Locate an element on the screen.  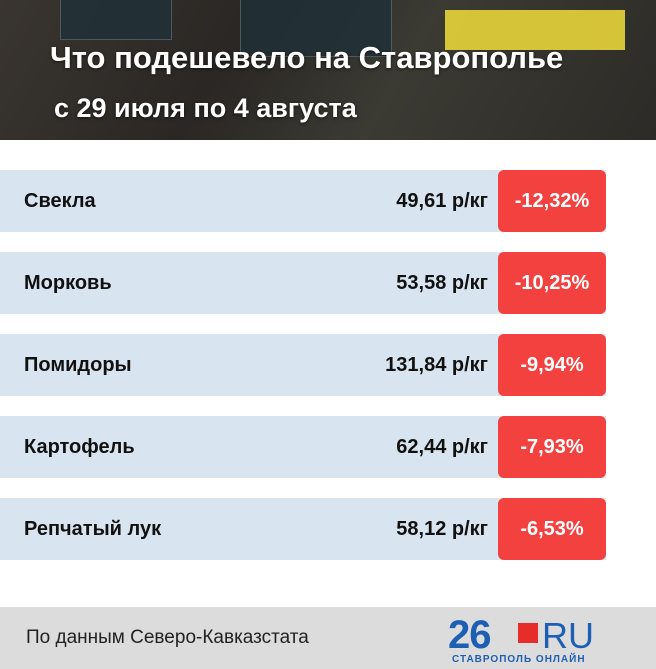
title: Что подешевело на Ставрополье is located at coordinates (307, 57).